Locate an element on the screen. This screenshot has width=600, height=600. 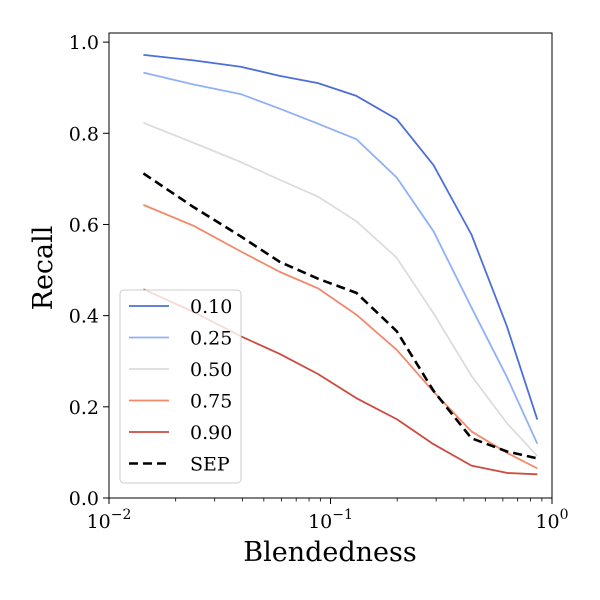
y-tick-label: 0.8 is located at coordinates (84, 134).